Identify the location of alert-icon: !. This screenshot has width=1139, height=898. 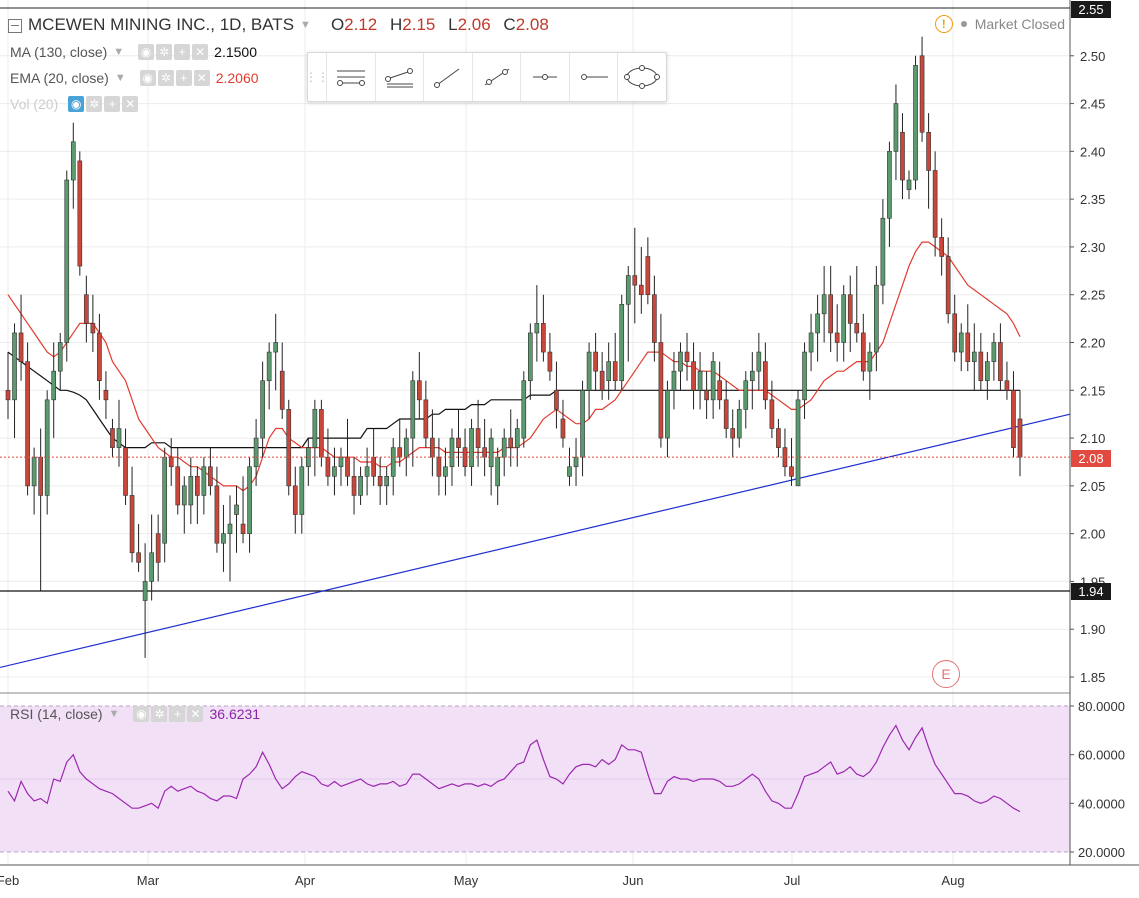
(943, 24).